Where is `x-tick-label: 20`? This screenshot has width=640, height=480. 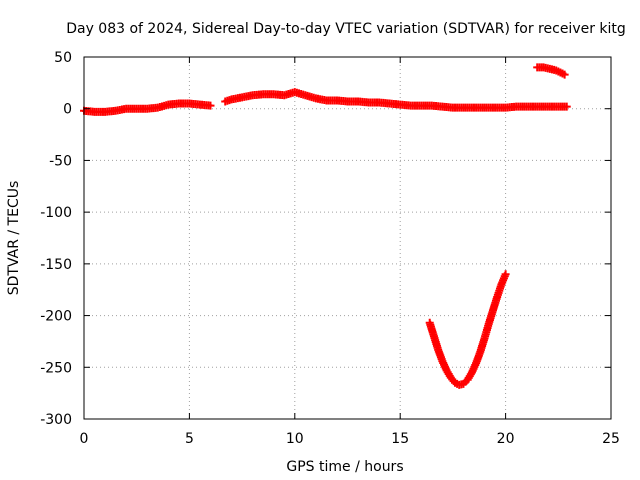 x-tick-label: 20 is located at coordinates (506, 439).